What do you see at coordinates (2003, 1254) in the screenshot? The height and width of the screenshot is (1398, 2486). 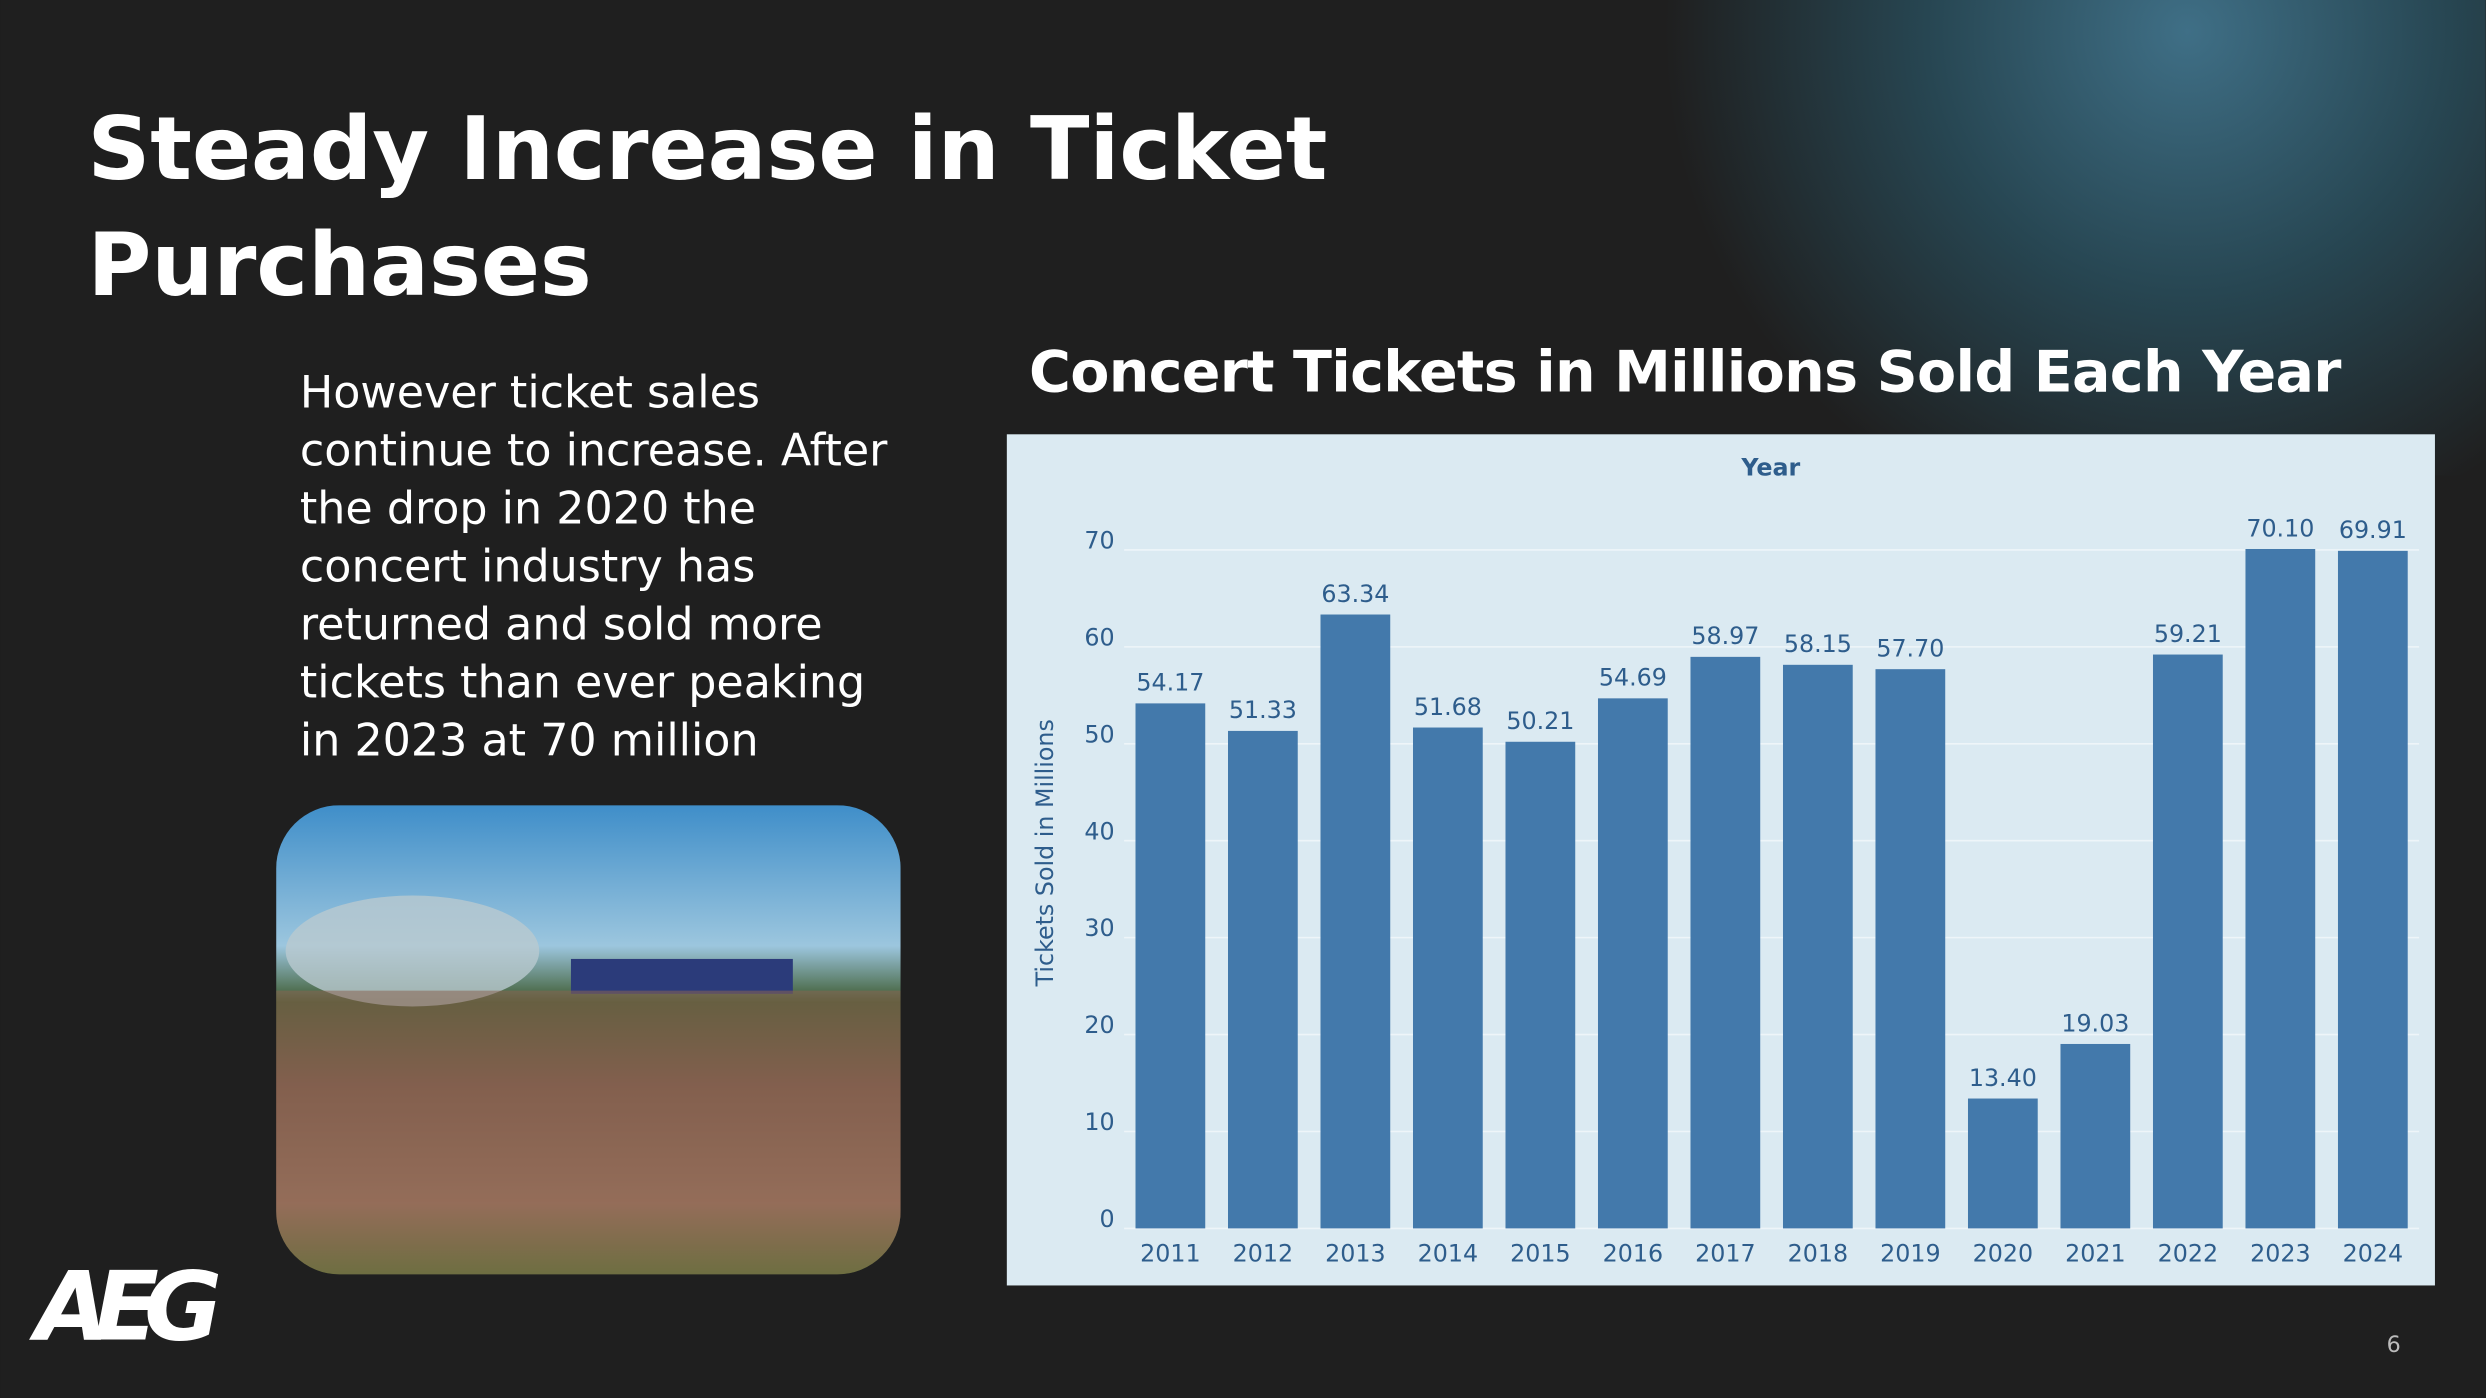 I see `x-tick-label: 2020` at bounding box center [2003, 1254].